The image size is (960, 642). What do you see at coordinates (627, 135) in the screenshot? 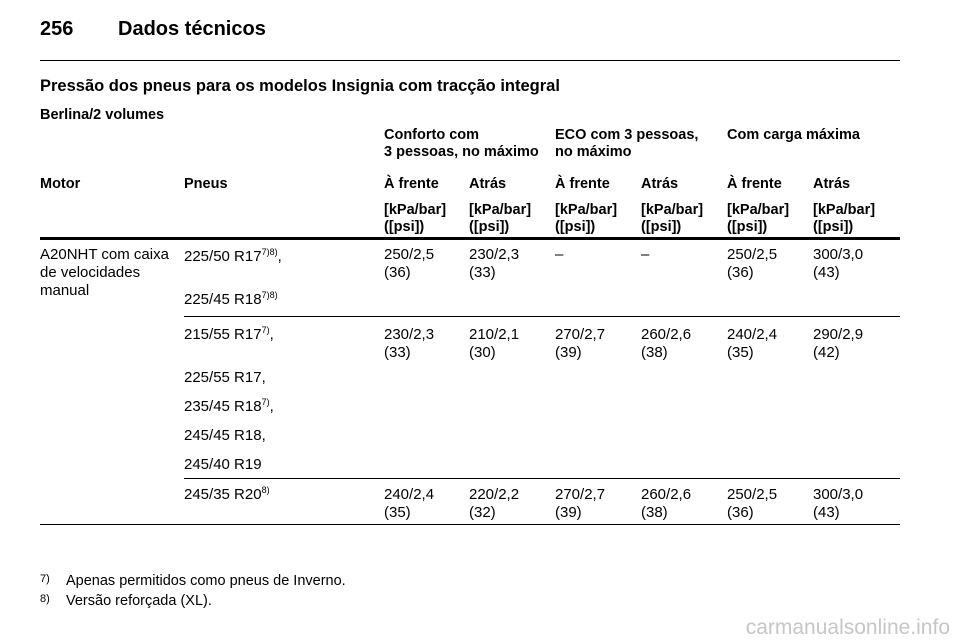
I see `load-group-line1: ECO com 3 pessoas,` at bounding box center [627, 135].